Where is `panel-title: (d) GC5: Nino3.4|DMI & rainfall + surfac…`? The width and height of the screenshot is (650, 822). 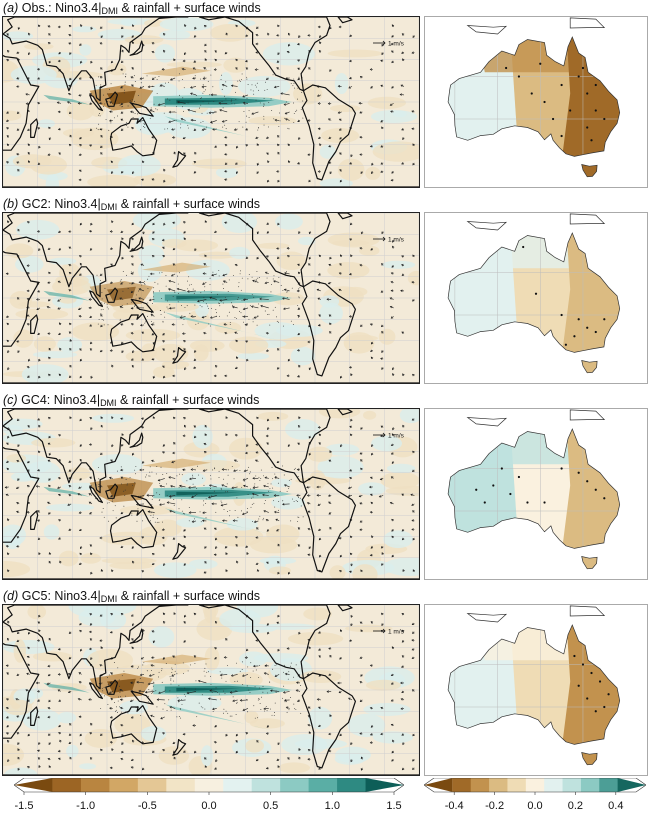
panel-title: (d) GC5: Nino3.4|DMI & rainfall + surfac… is located at coordinates (132, 596).